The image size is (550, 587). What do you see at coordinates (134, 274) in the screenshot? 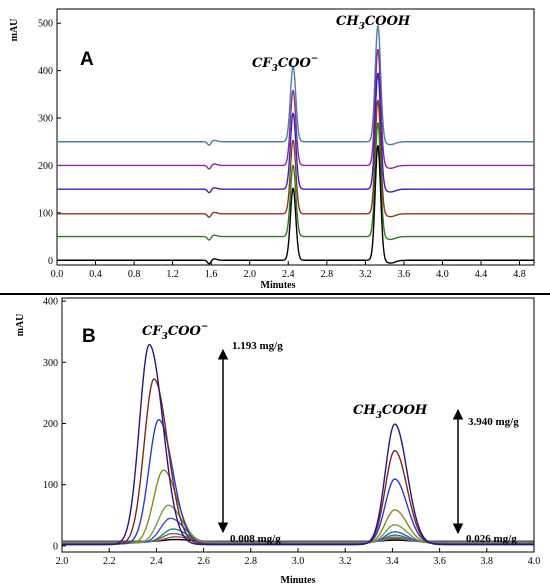
I see `panel-a-x-tick-label: 0.8` at bounding box center [134, 274].